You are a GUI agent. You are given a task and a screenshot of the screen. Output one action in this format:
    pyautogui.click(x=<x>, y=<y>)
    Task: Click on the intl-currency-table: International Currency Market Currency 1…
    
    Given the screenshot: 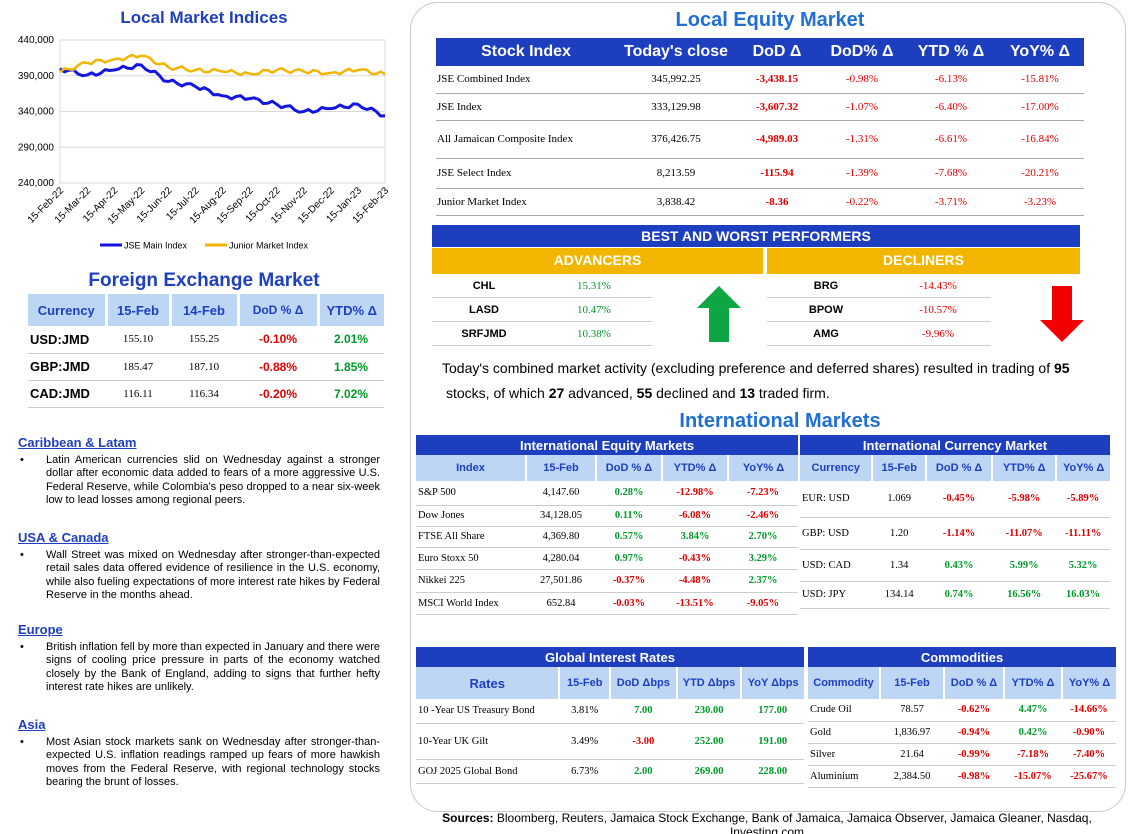 What is the action you would take?
    pyautogui.click(x=955, y=522)
    